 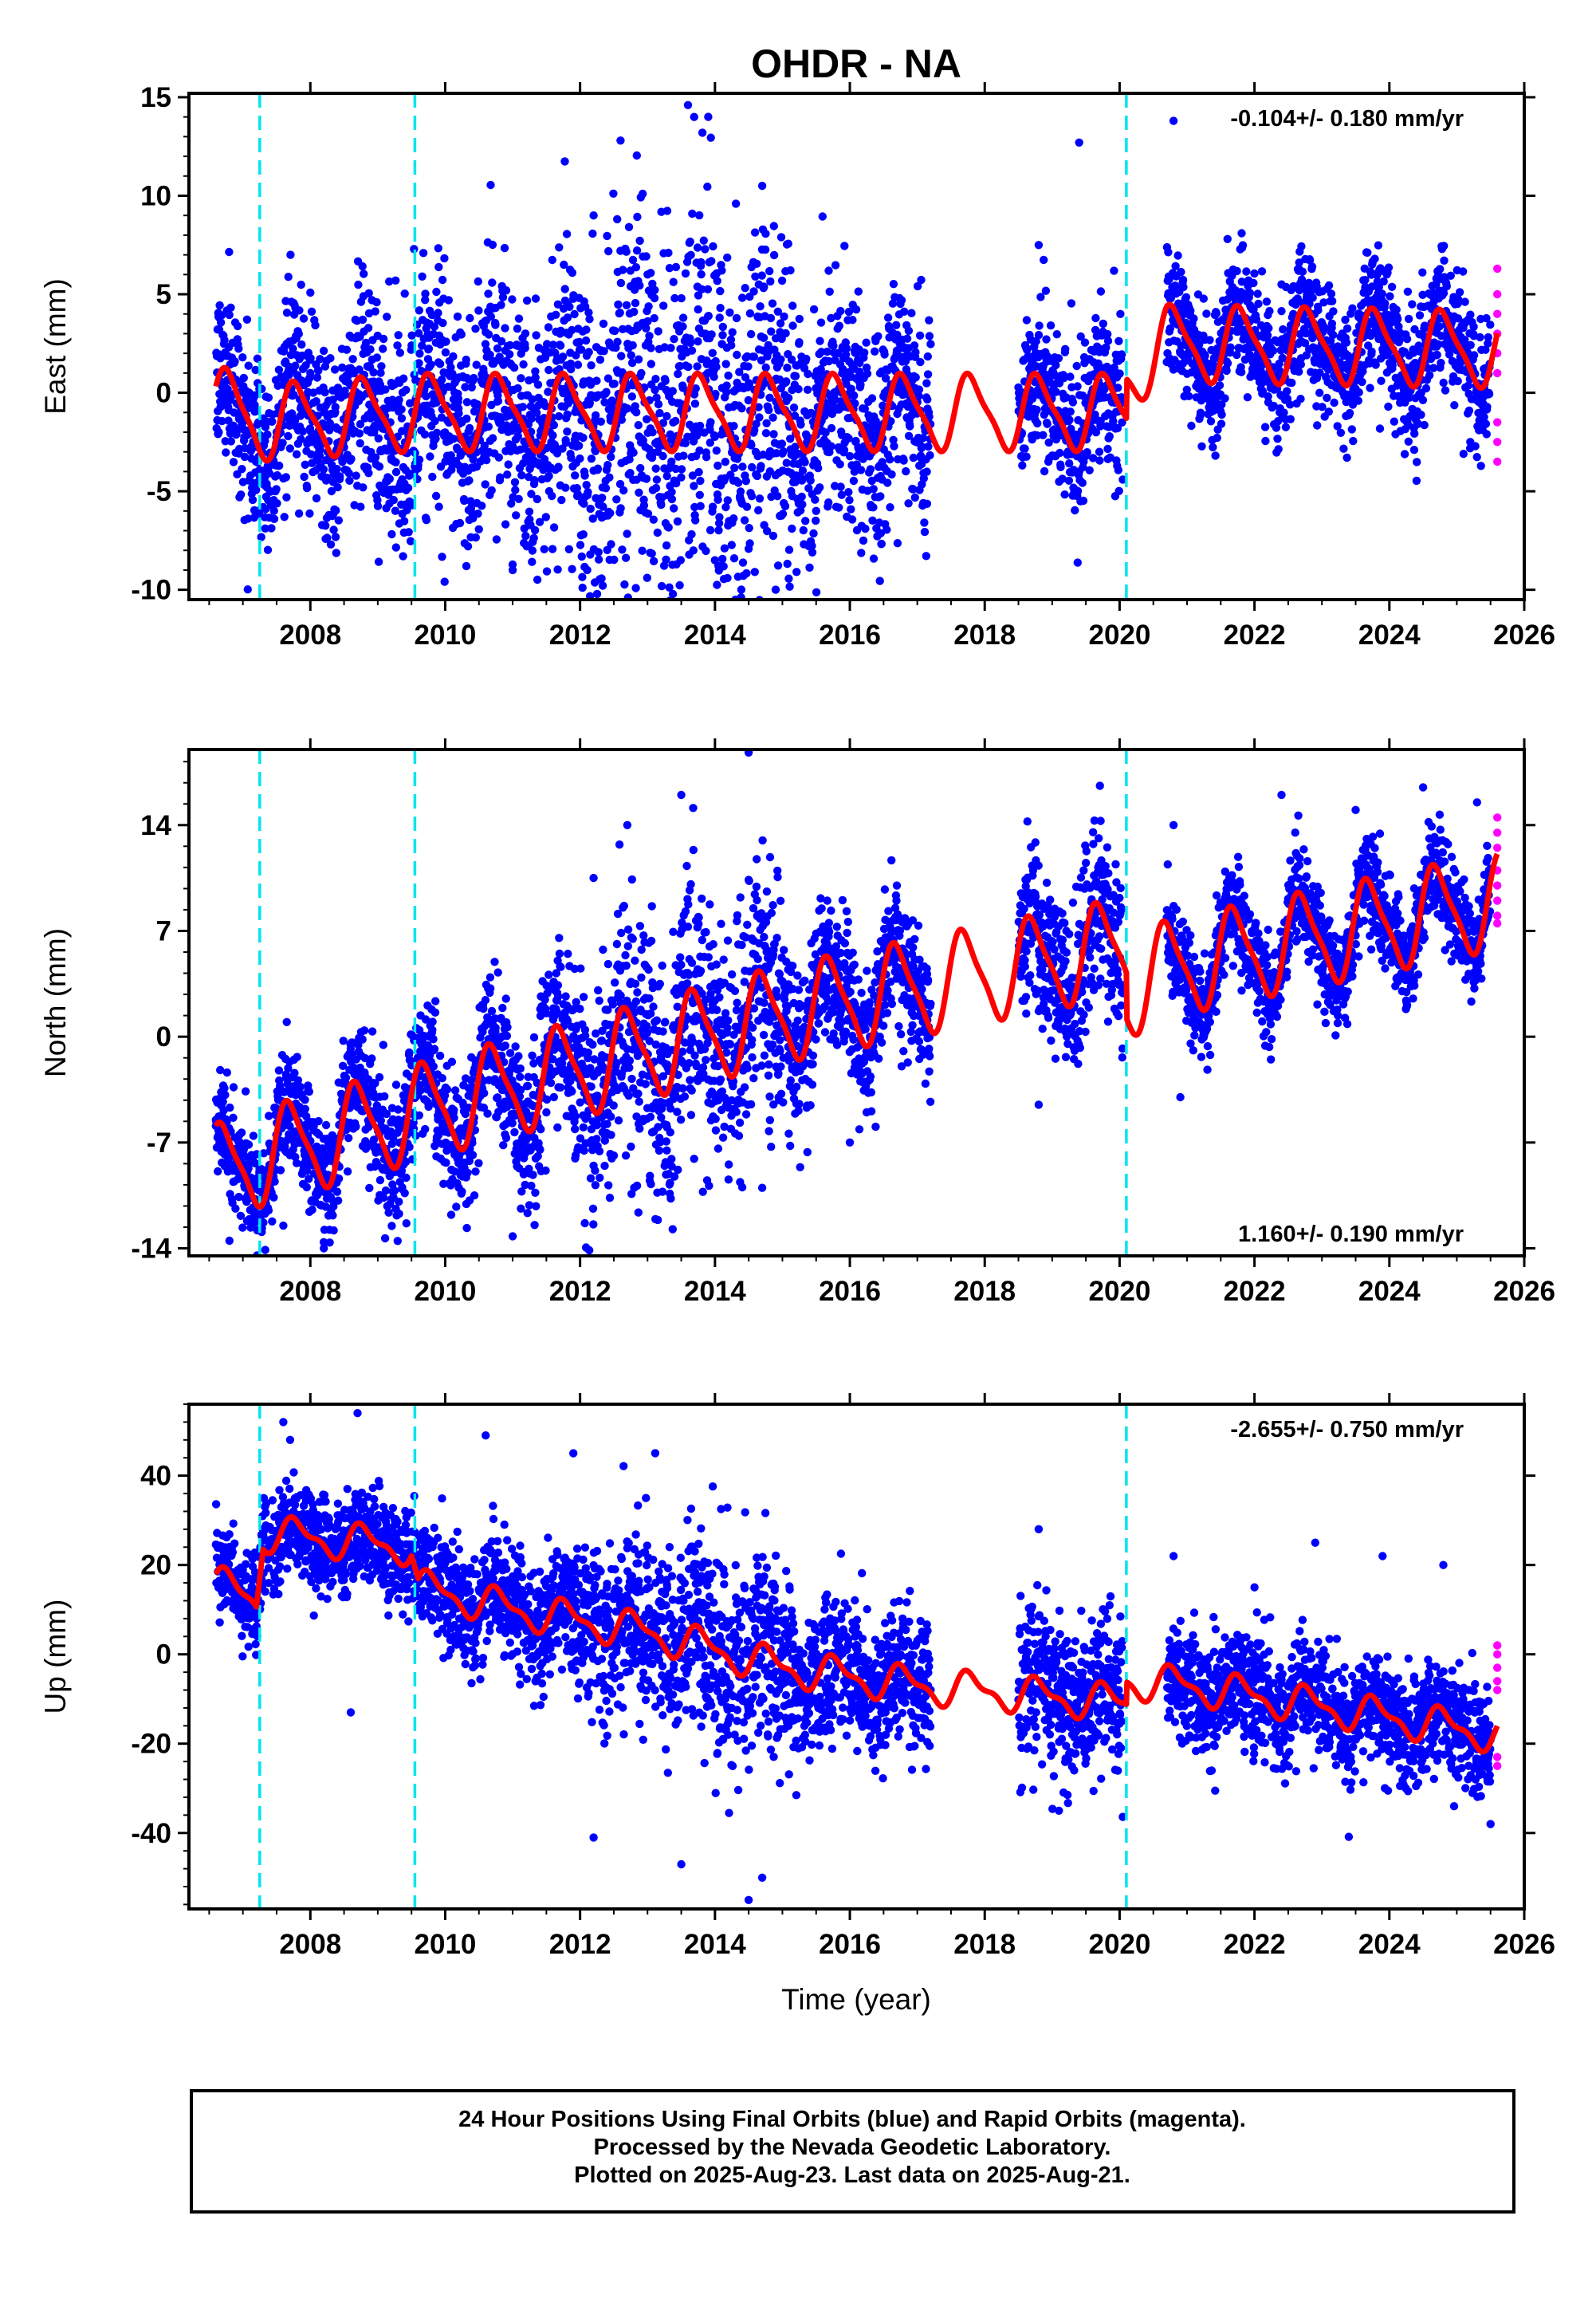 What do you see at coordinates (1255, 635) in the screenshot?
I see `x-tick-label: 2022` at bounding box center [1255, 635].